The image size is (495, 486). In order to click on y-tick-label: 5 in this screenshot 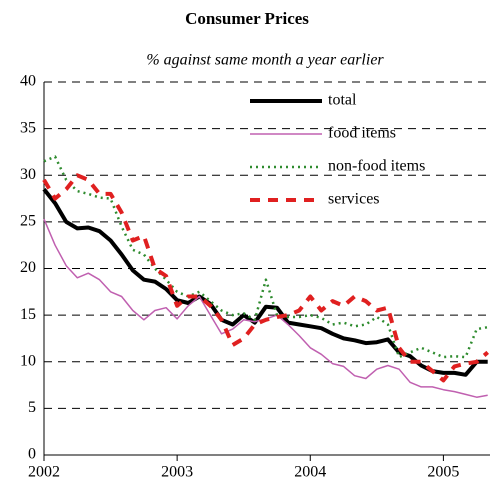, I will do `click(32, 407)`.